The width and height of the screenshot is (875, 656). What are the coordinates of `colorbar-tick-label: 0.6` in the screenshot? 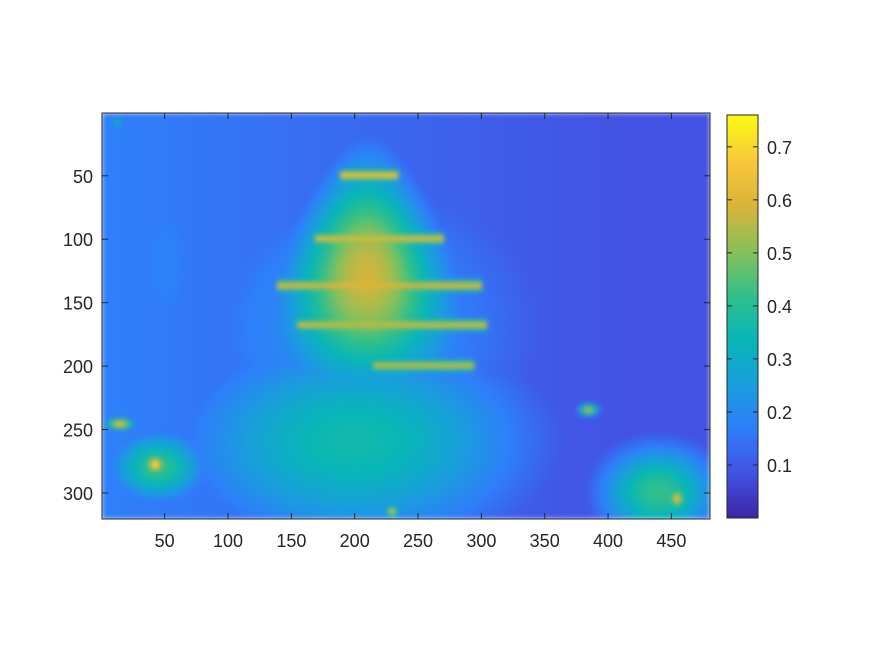 It's located at (779, 201).